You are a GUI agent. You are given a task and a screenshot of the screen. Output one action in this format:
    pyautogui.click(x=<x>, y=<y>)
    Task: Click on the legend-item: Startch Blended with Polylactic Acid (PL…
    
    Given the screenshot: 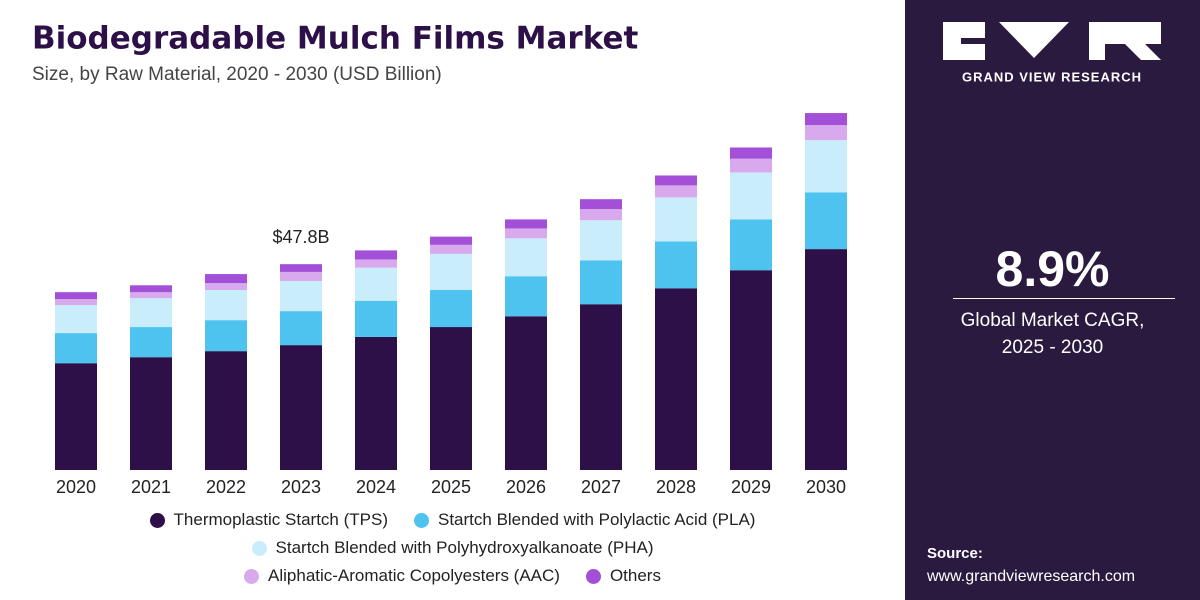 What is the action you would take?
    pyautogui.click(x=584, y=520)
    